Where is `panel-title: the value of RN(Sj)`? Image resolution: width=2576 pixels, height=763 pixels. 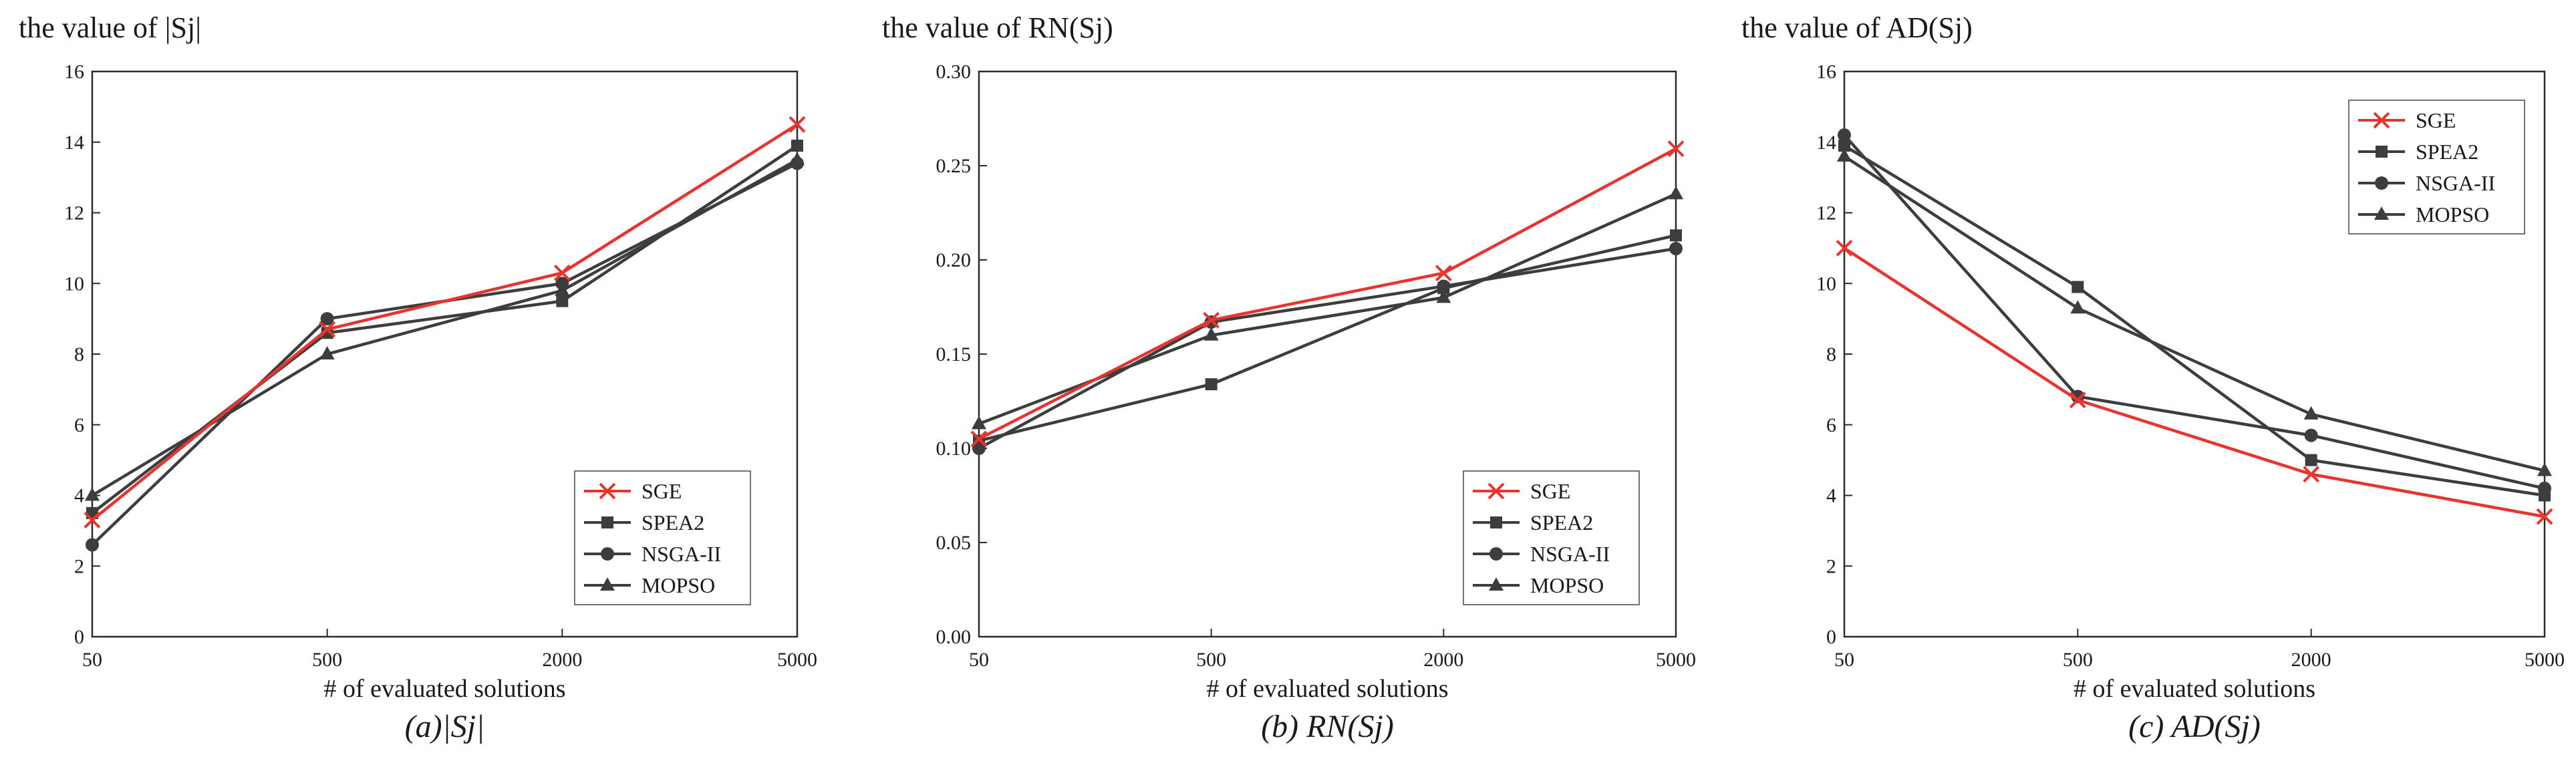
panel-title: the value of RN(Sj) is located at coordinates (997, 27).